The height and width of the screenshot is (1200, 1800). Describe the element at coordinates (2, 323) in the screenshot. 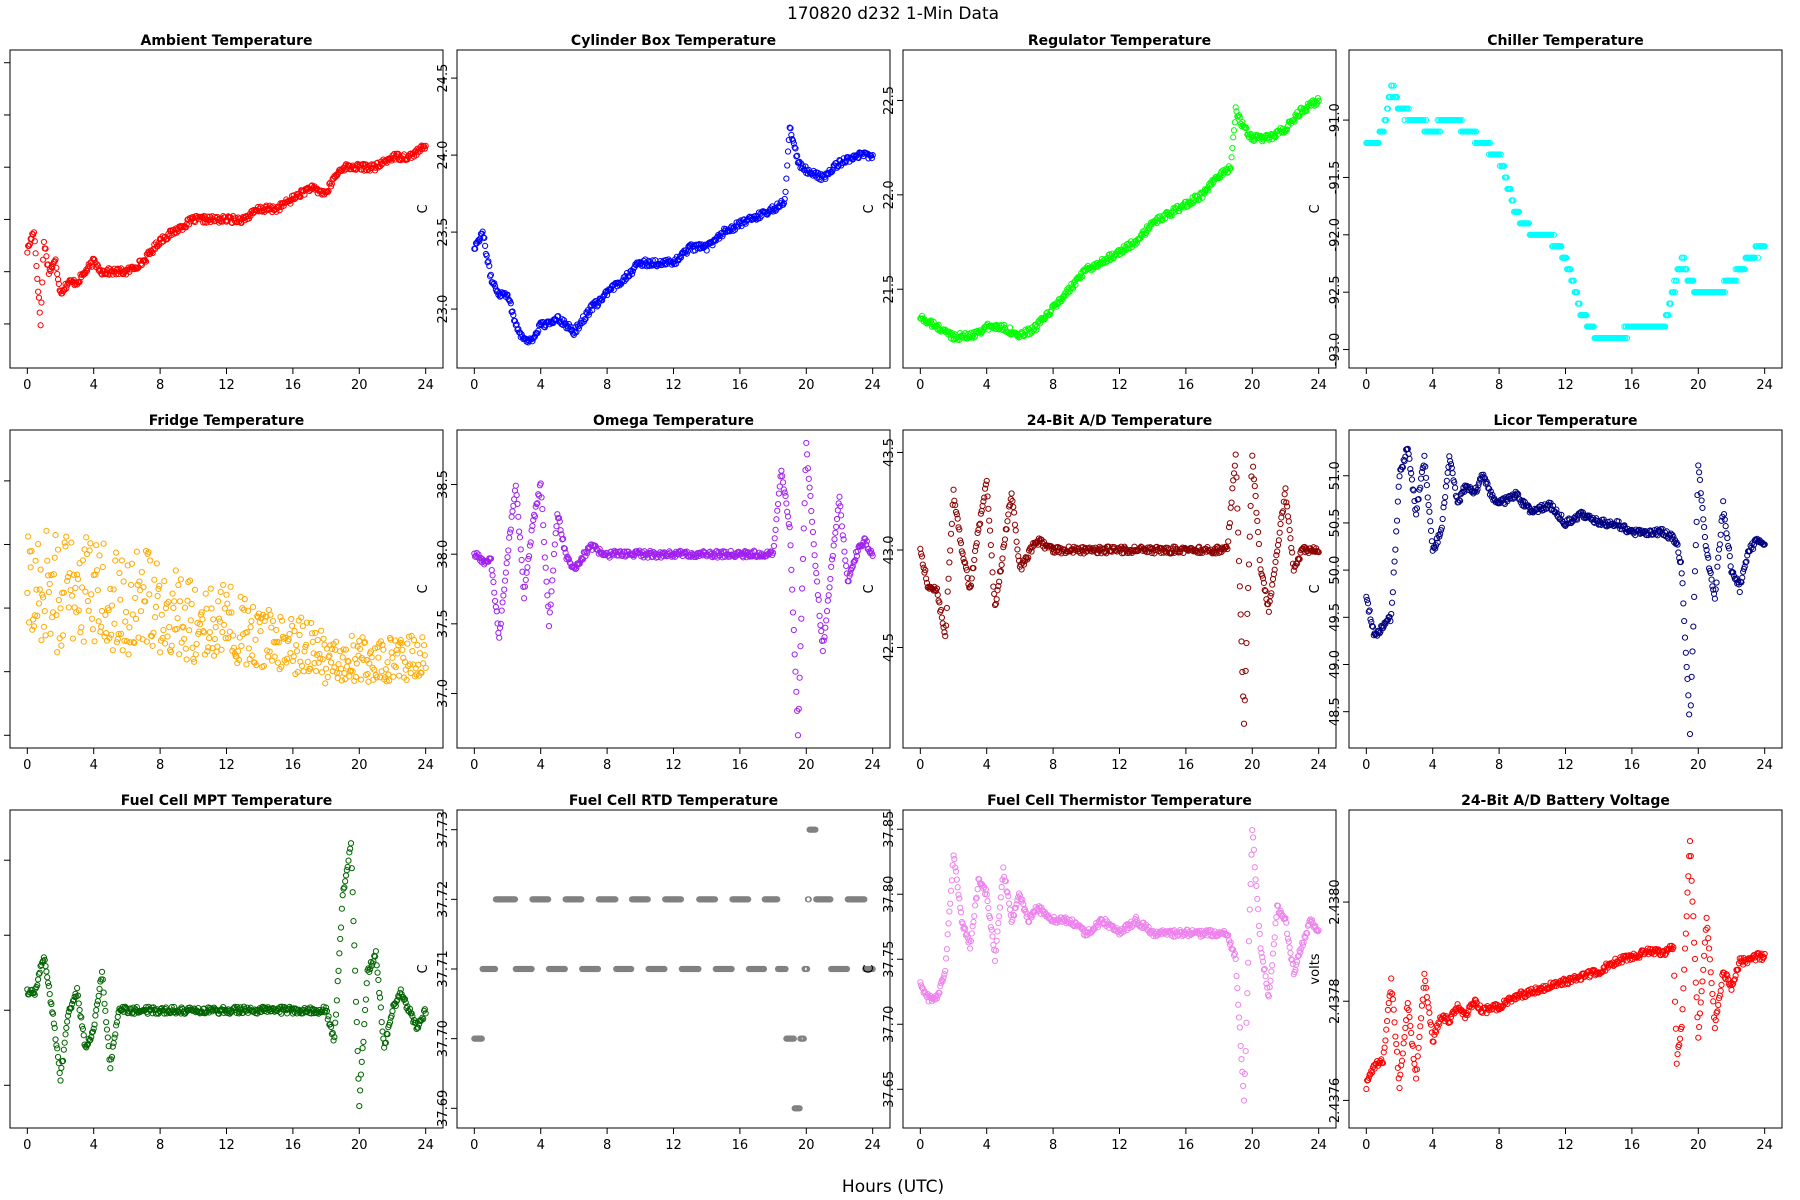

I see `y-tick-label: 23.5` at that location.